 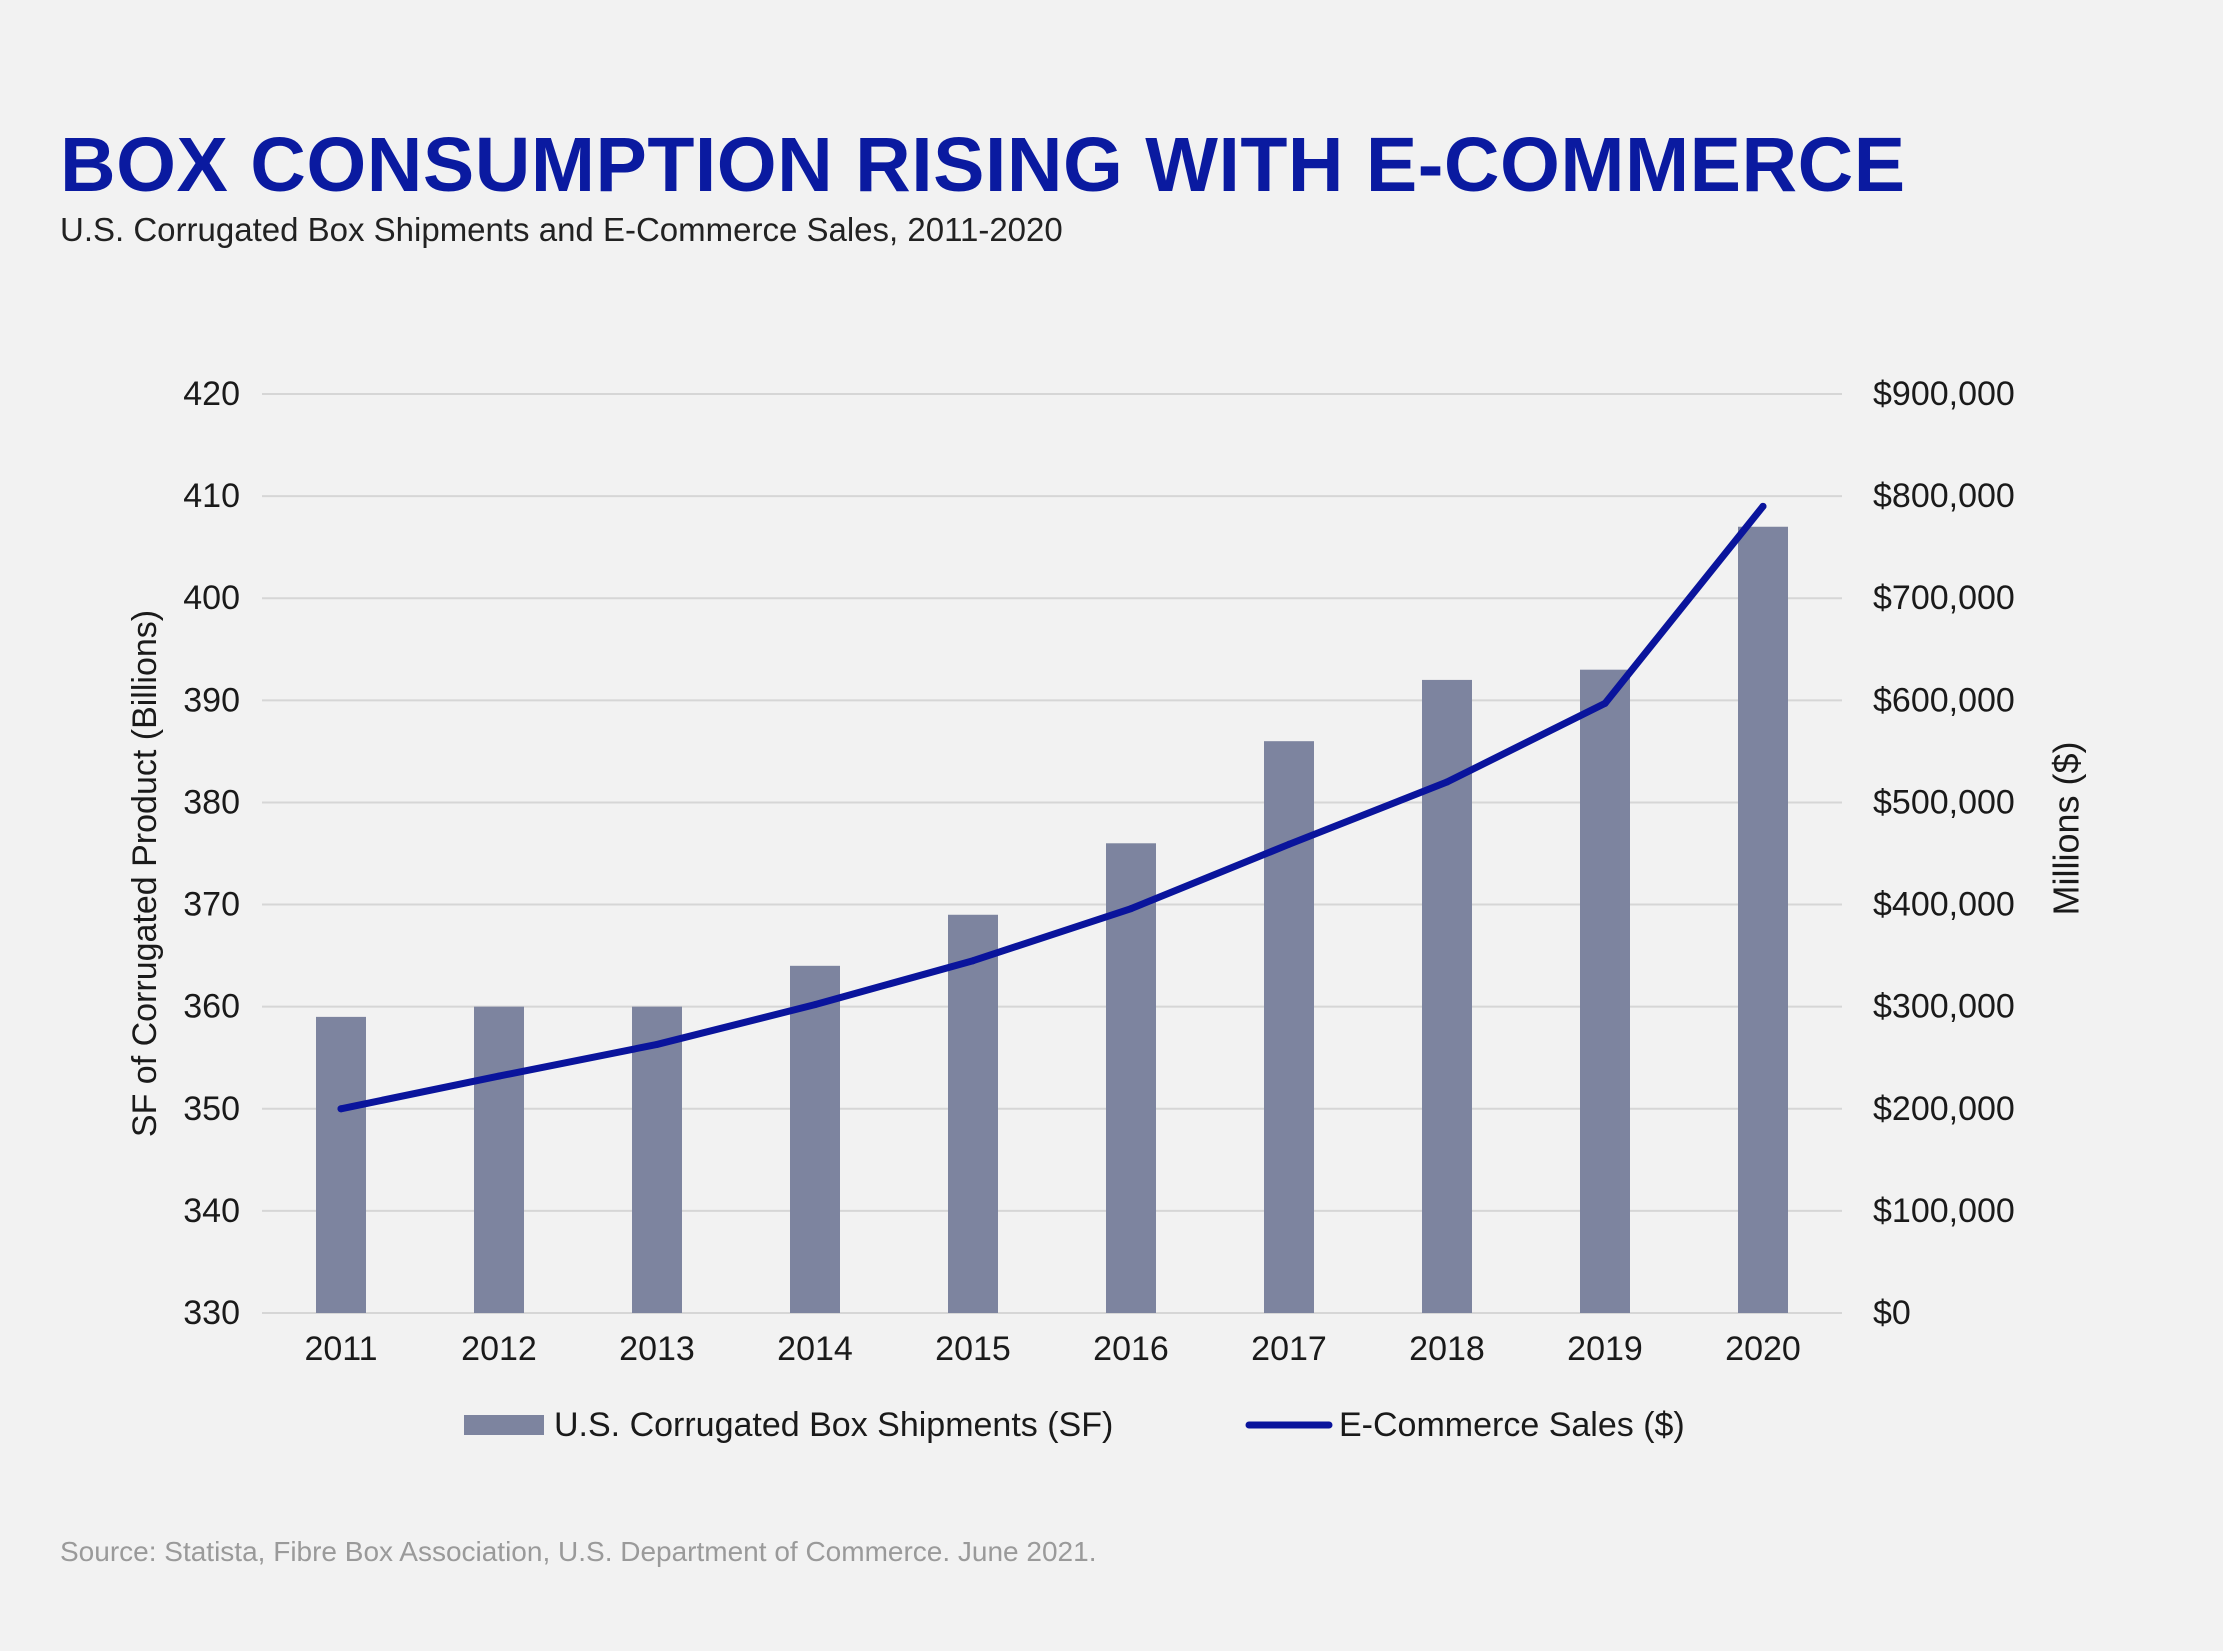 What do you see at coordinates (340, 1349) in the screenshot?
I see `x-tick-label: 2011` at bounding box center [340, 1349].